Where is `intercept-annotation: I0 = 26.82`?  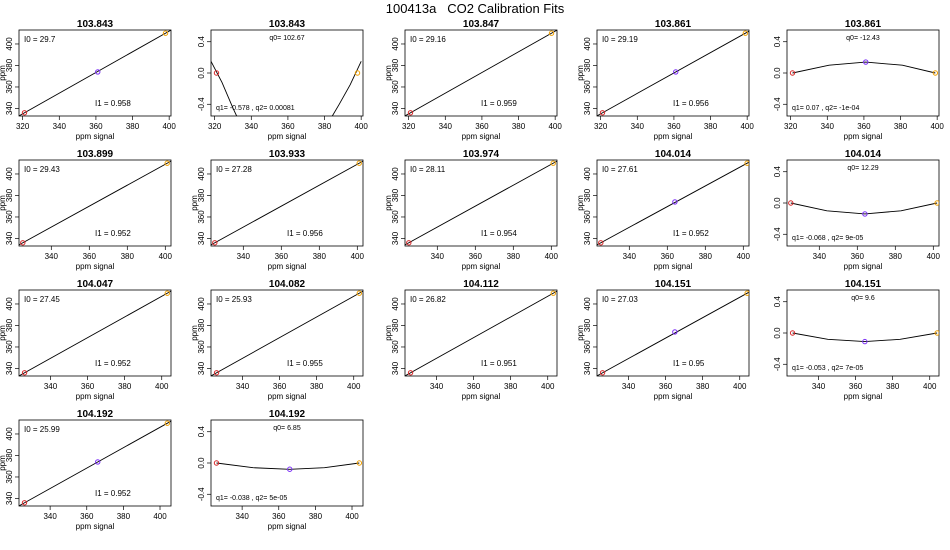
intercept-annotation: I0 = 26.82 is located at coordinates (428, 299).